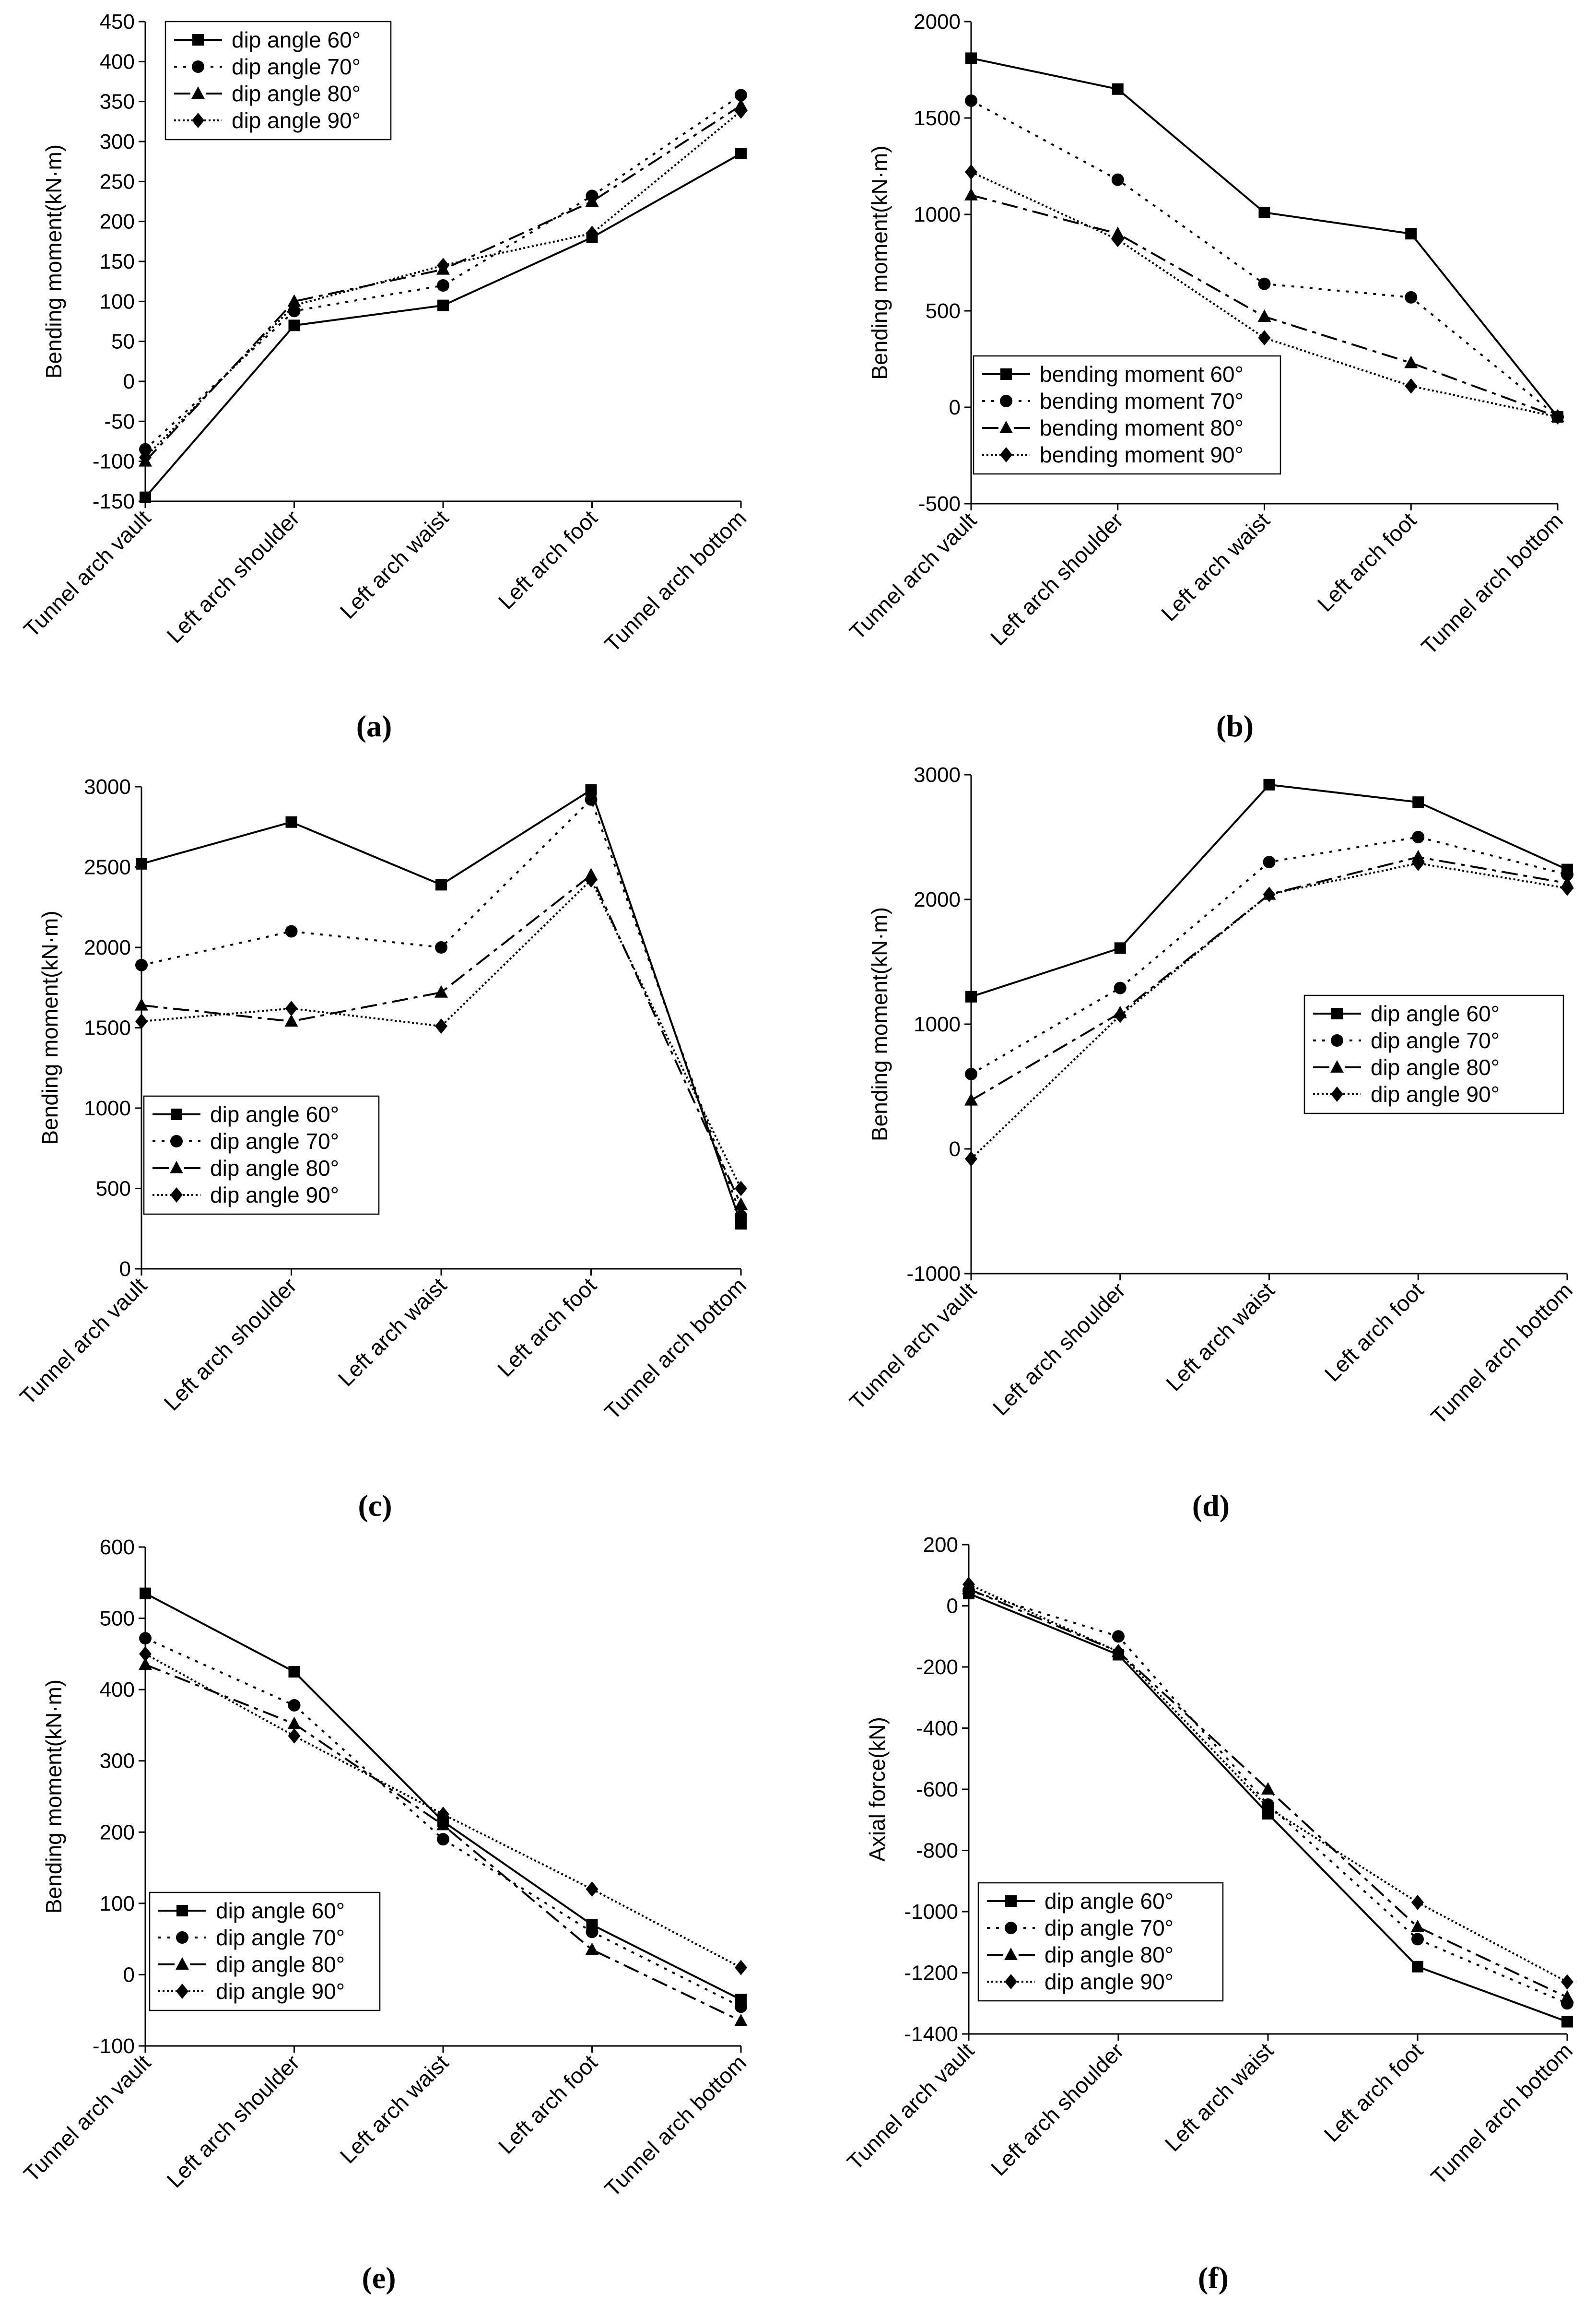 The height and width of the screenshot is (2316, 1596). What do you see at coordinates (119, 422) in the screenshot?
I see `y-tick-label: -50` at bounding box center [119, 422].